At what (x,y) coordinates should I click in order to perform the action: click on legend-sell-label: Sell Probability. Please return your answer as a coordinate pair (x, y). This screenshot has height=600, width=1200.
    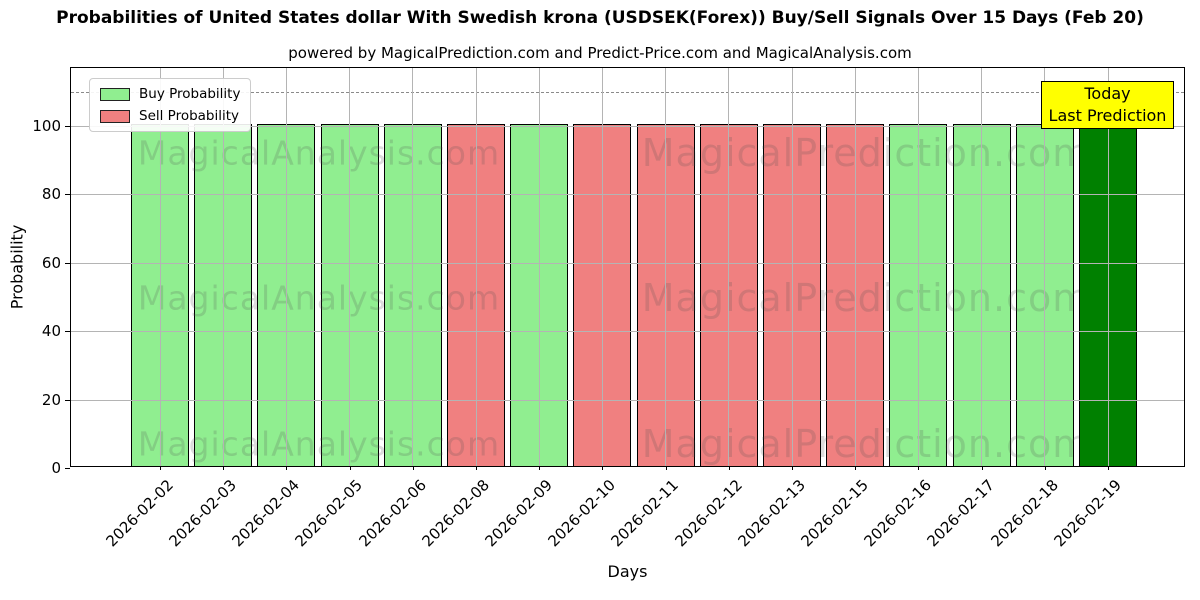
    Looking at the image, I should click on (189, 116).